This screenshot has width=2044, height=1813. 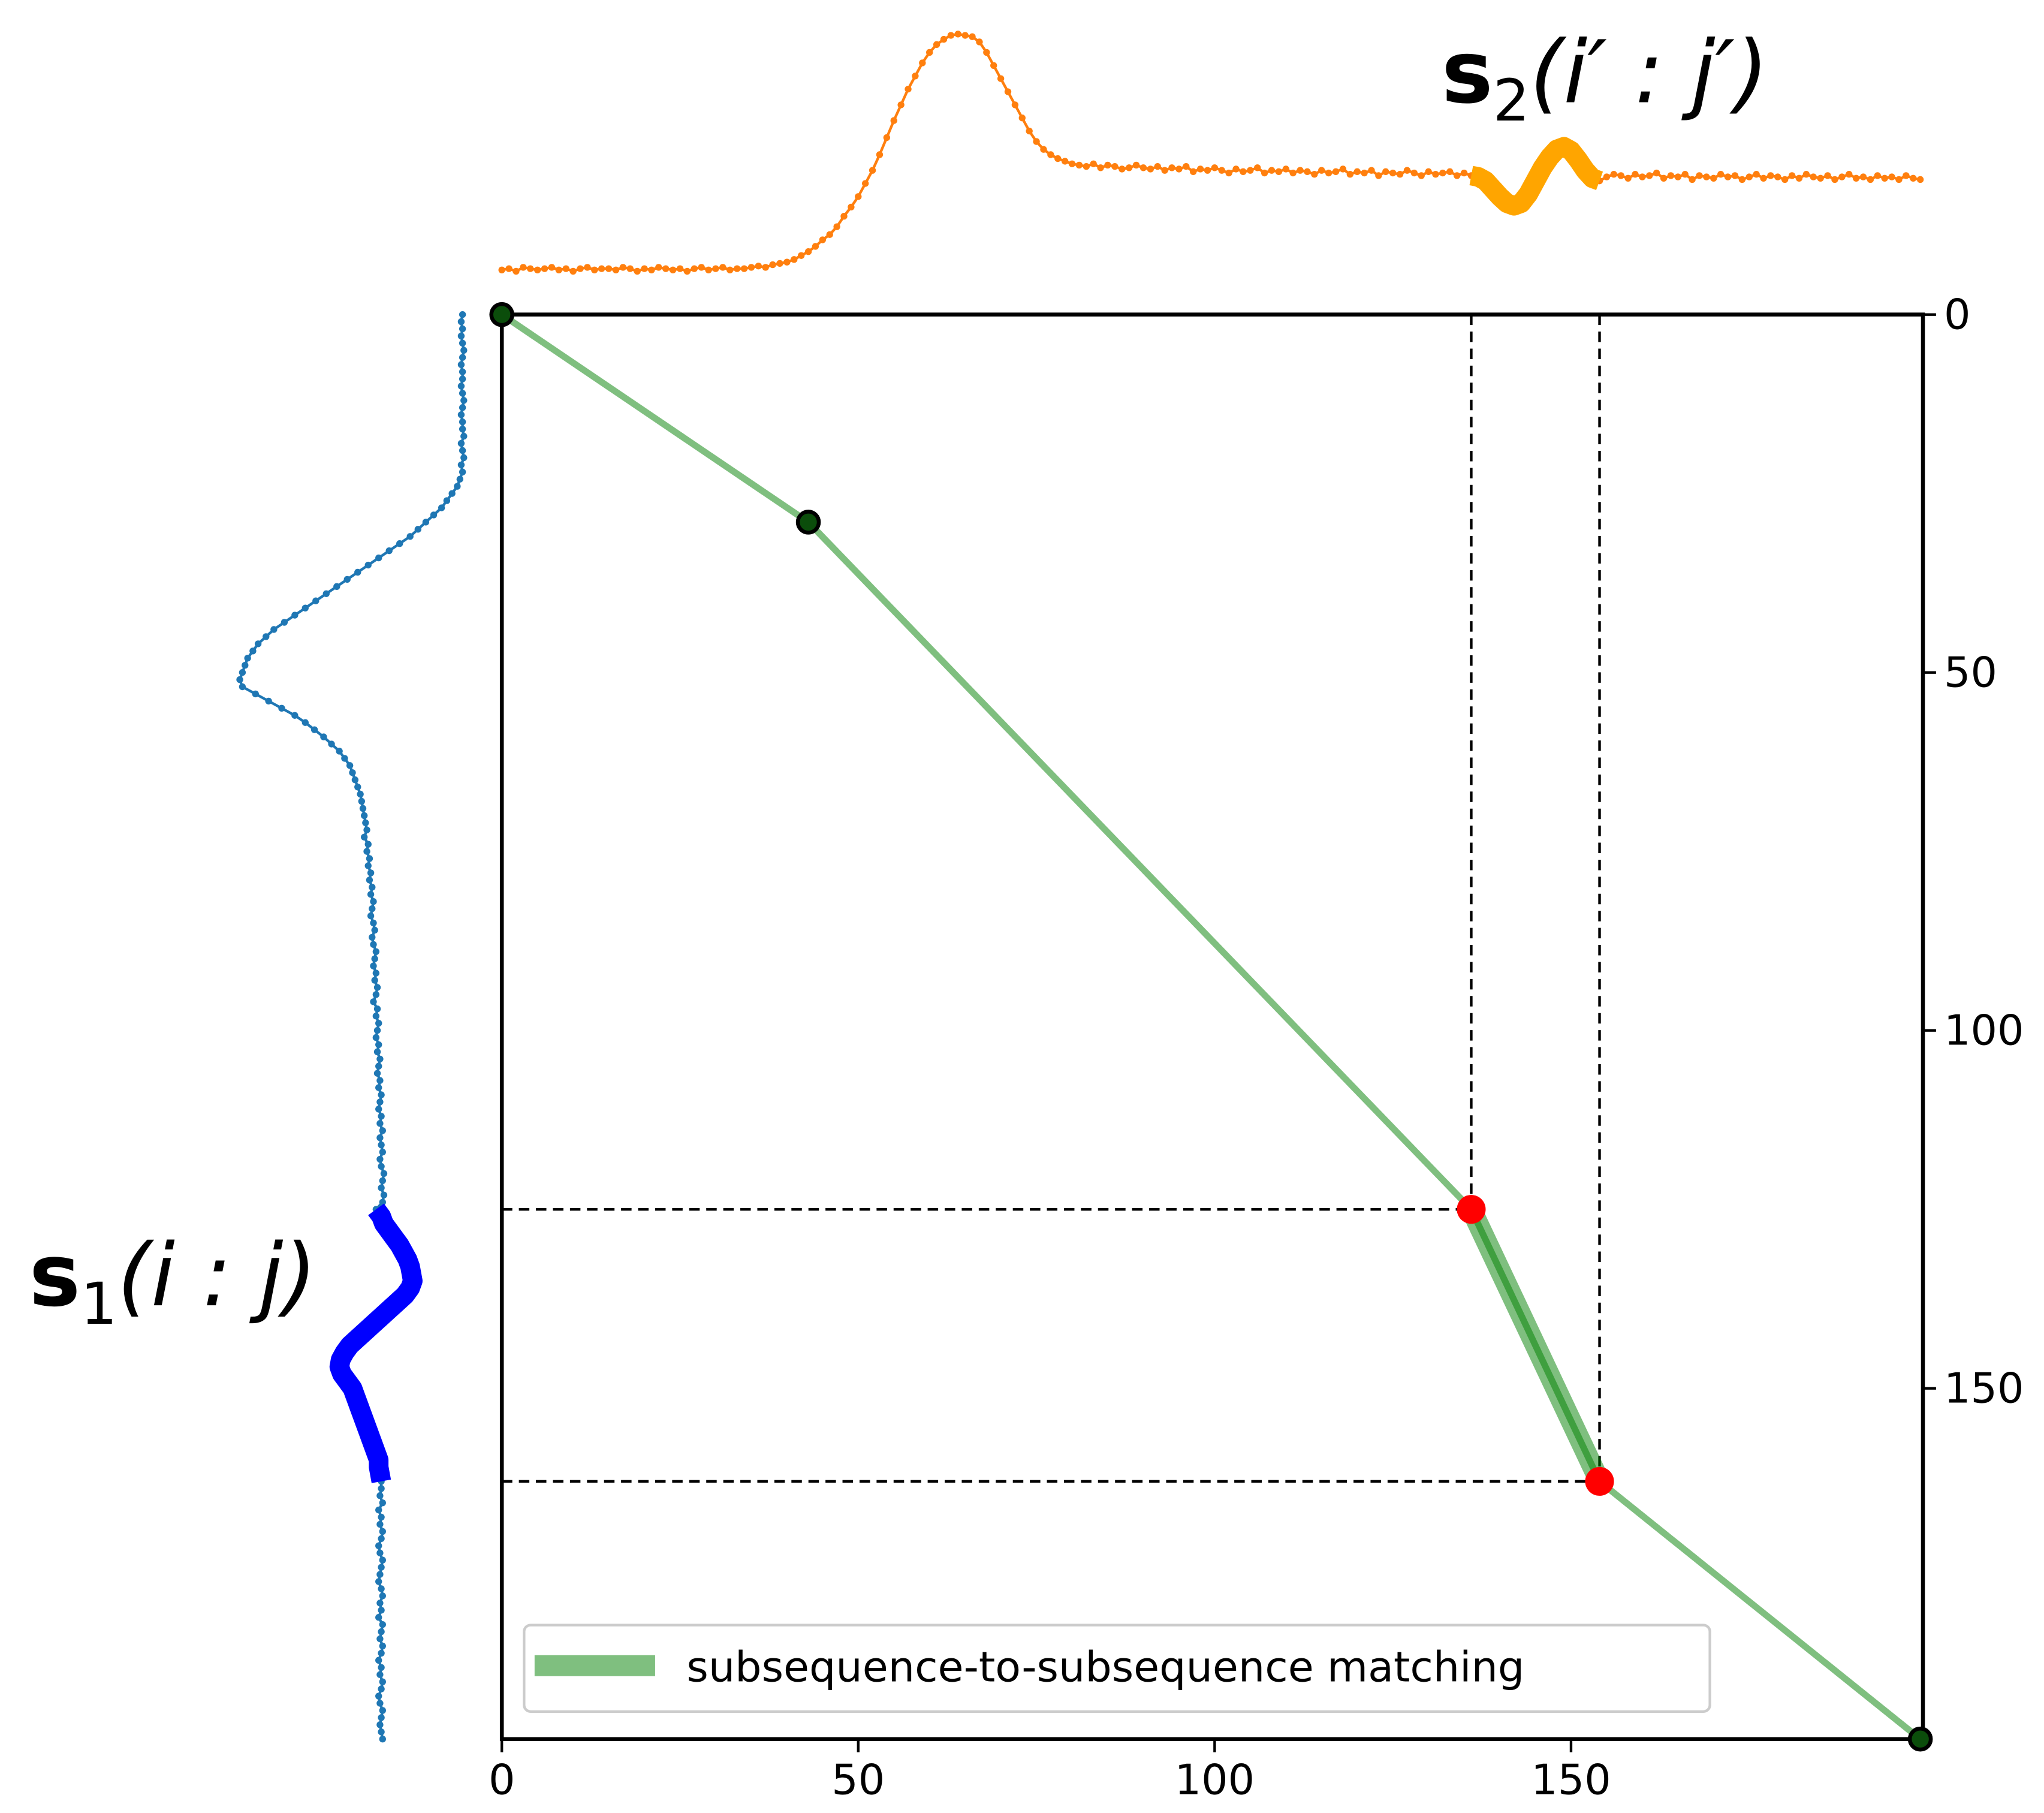 I want to click on label-args: (i′ : j′), so click(x=1649, y=74).